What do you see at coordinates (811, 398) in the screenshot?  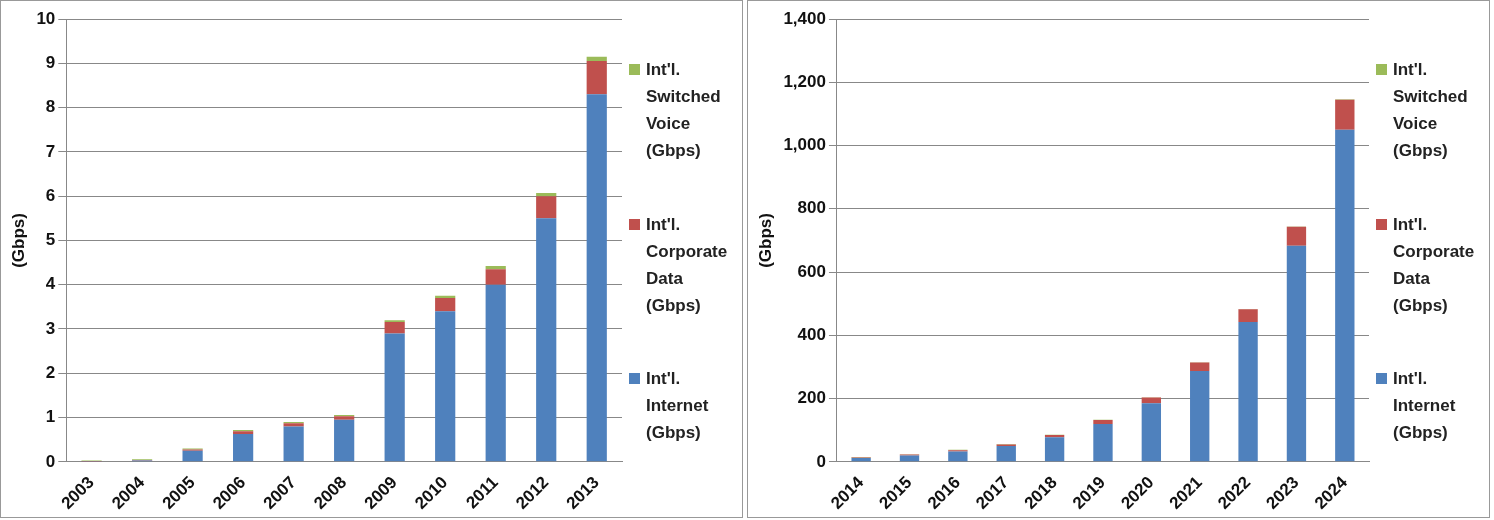 I see `y-tick-label: 200` at bounding box center [811, 398].